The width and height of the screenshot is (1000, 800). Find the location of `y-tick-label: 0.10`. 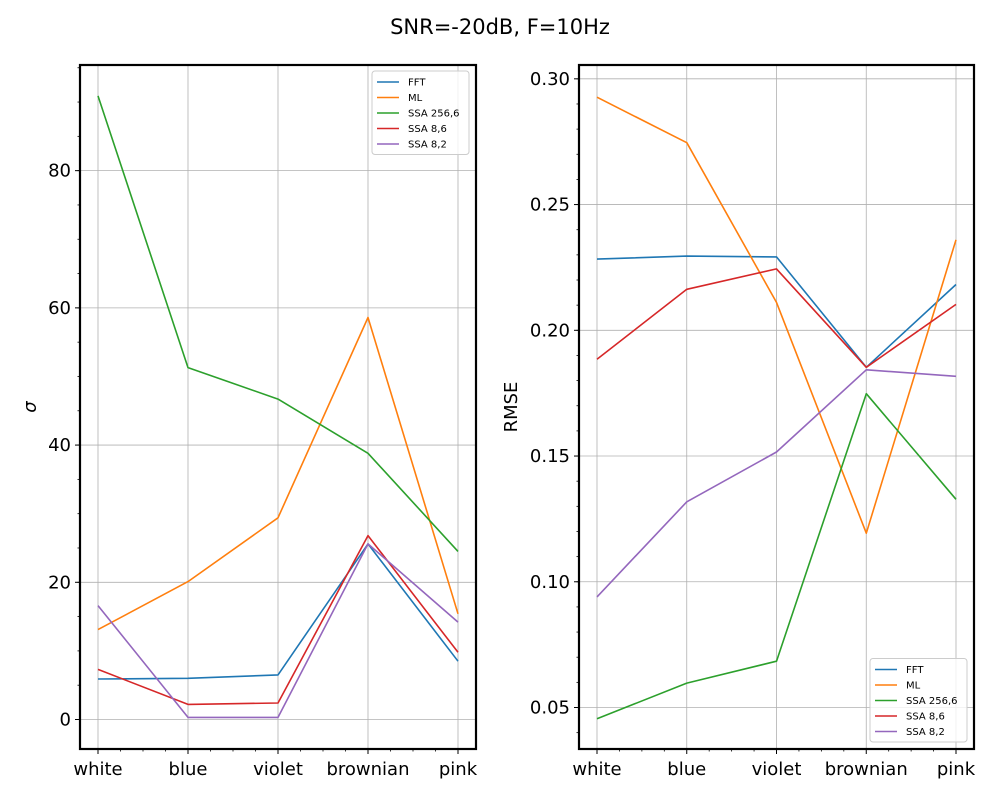

y-tick-label: 0.10 is located at coordinates (550, 582).